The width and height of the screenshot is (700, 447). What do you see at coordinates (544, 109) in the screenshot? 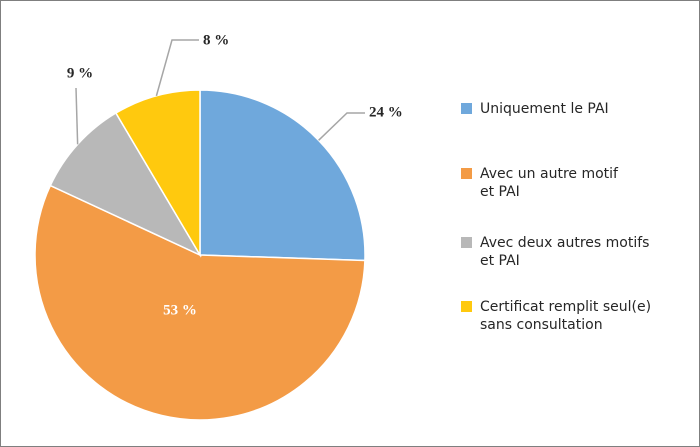
I see `legend-label: Uniquement le PAI` at bounding box center [544, 109].